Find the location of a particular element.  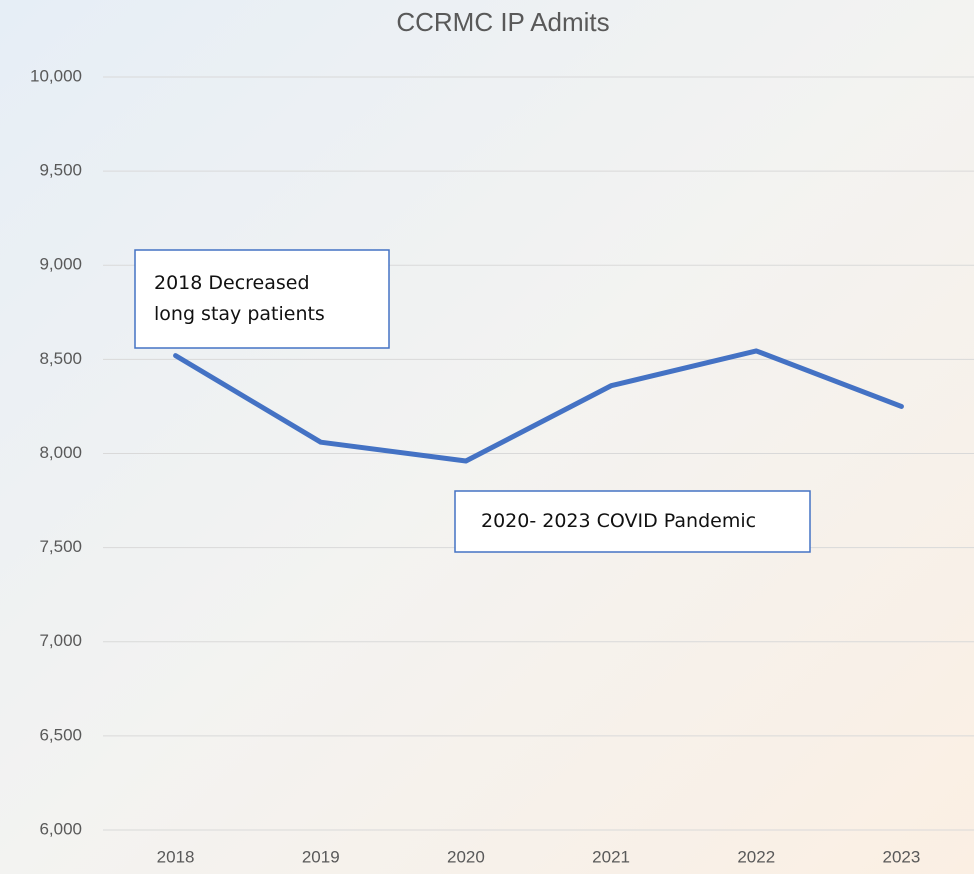

y-tick-label: 6,500 is located at coordinates (60, 734).